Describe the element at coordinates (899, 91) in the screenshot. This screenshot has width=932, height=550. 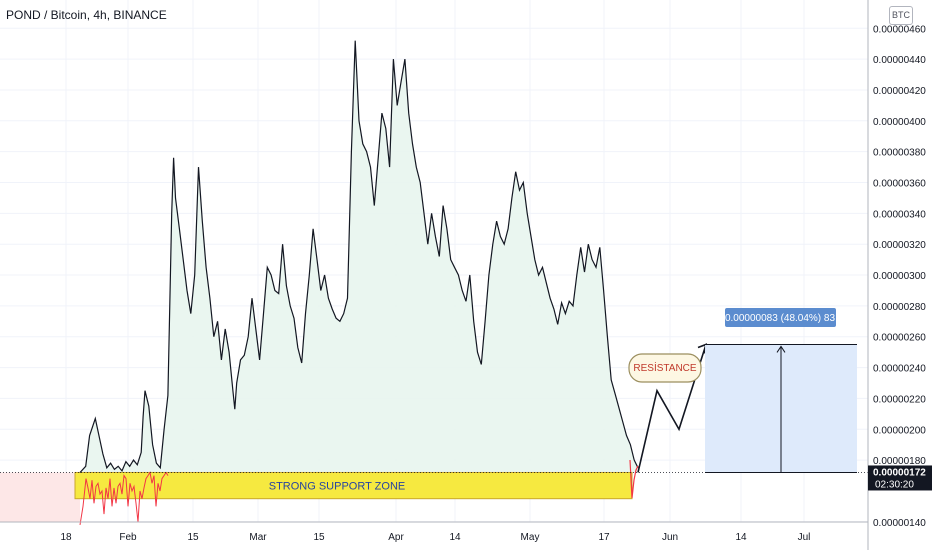
I see `y-tick-label: 0.00000420` at that location.